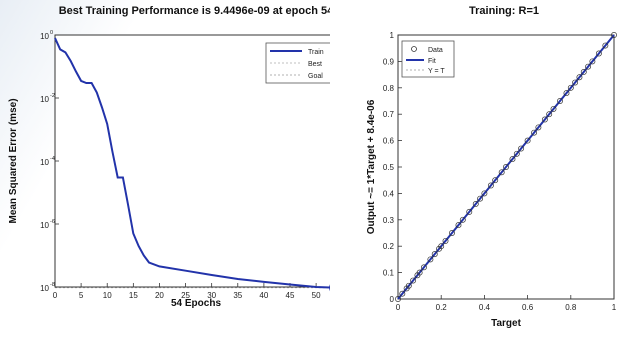  What do you see at coordinates (185, 295) in the screenshot?
I see `x-tick-label: 25` at bounding box center [185, 295].